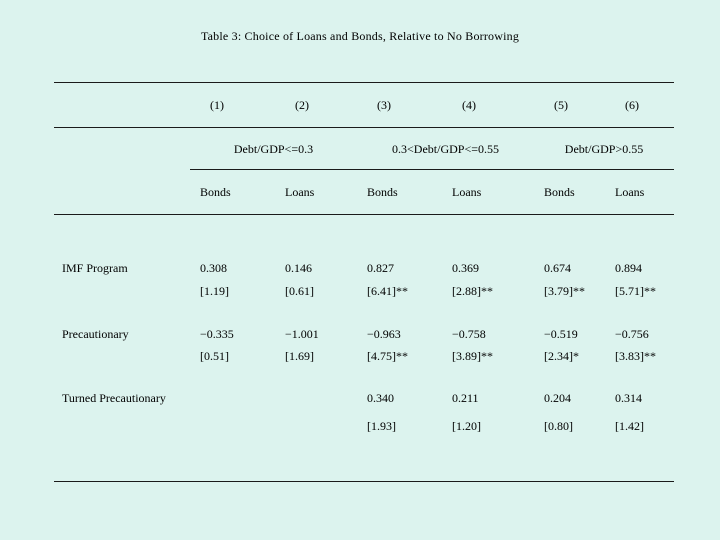  Describe the element at coordinates (380, 398) in the screenshot. I see `coef-cell: 0.340` at that location.